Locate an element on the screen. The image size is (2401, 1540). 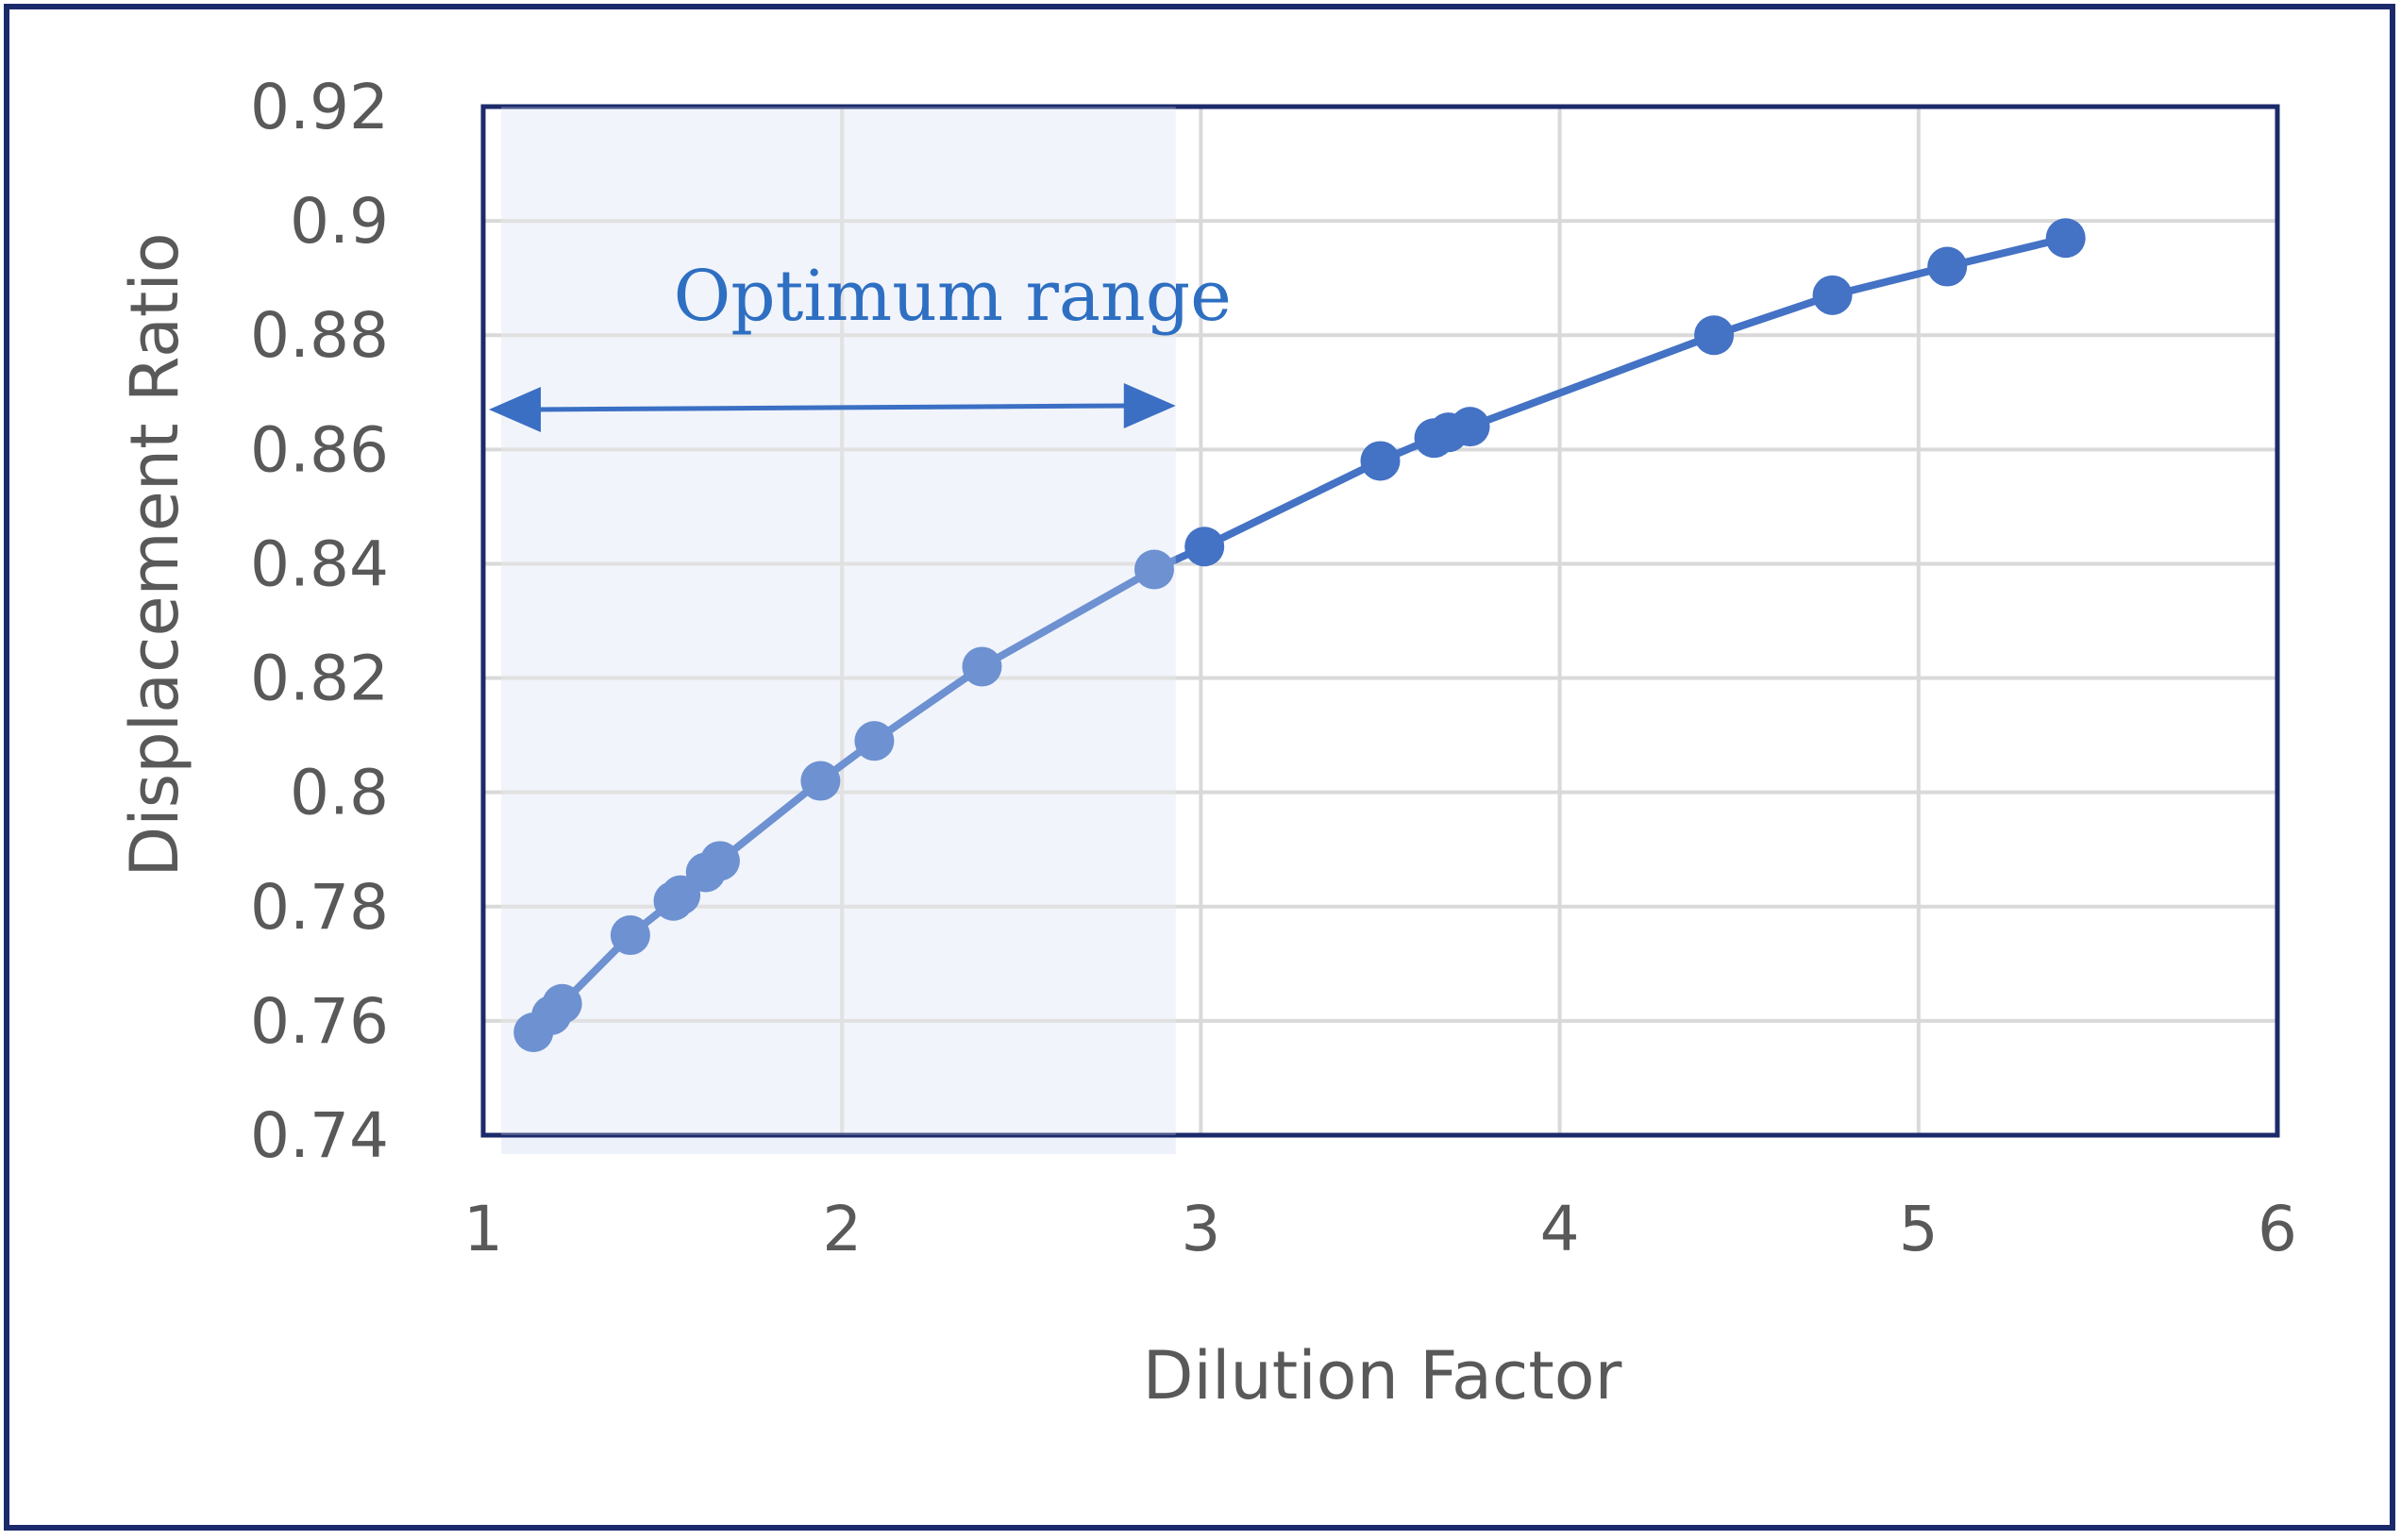
y-tick-label: 0.84 is located at coordinates (319, 563).